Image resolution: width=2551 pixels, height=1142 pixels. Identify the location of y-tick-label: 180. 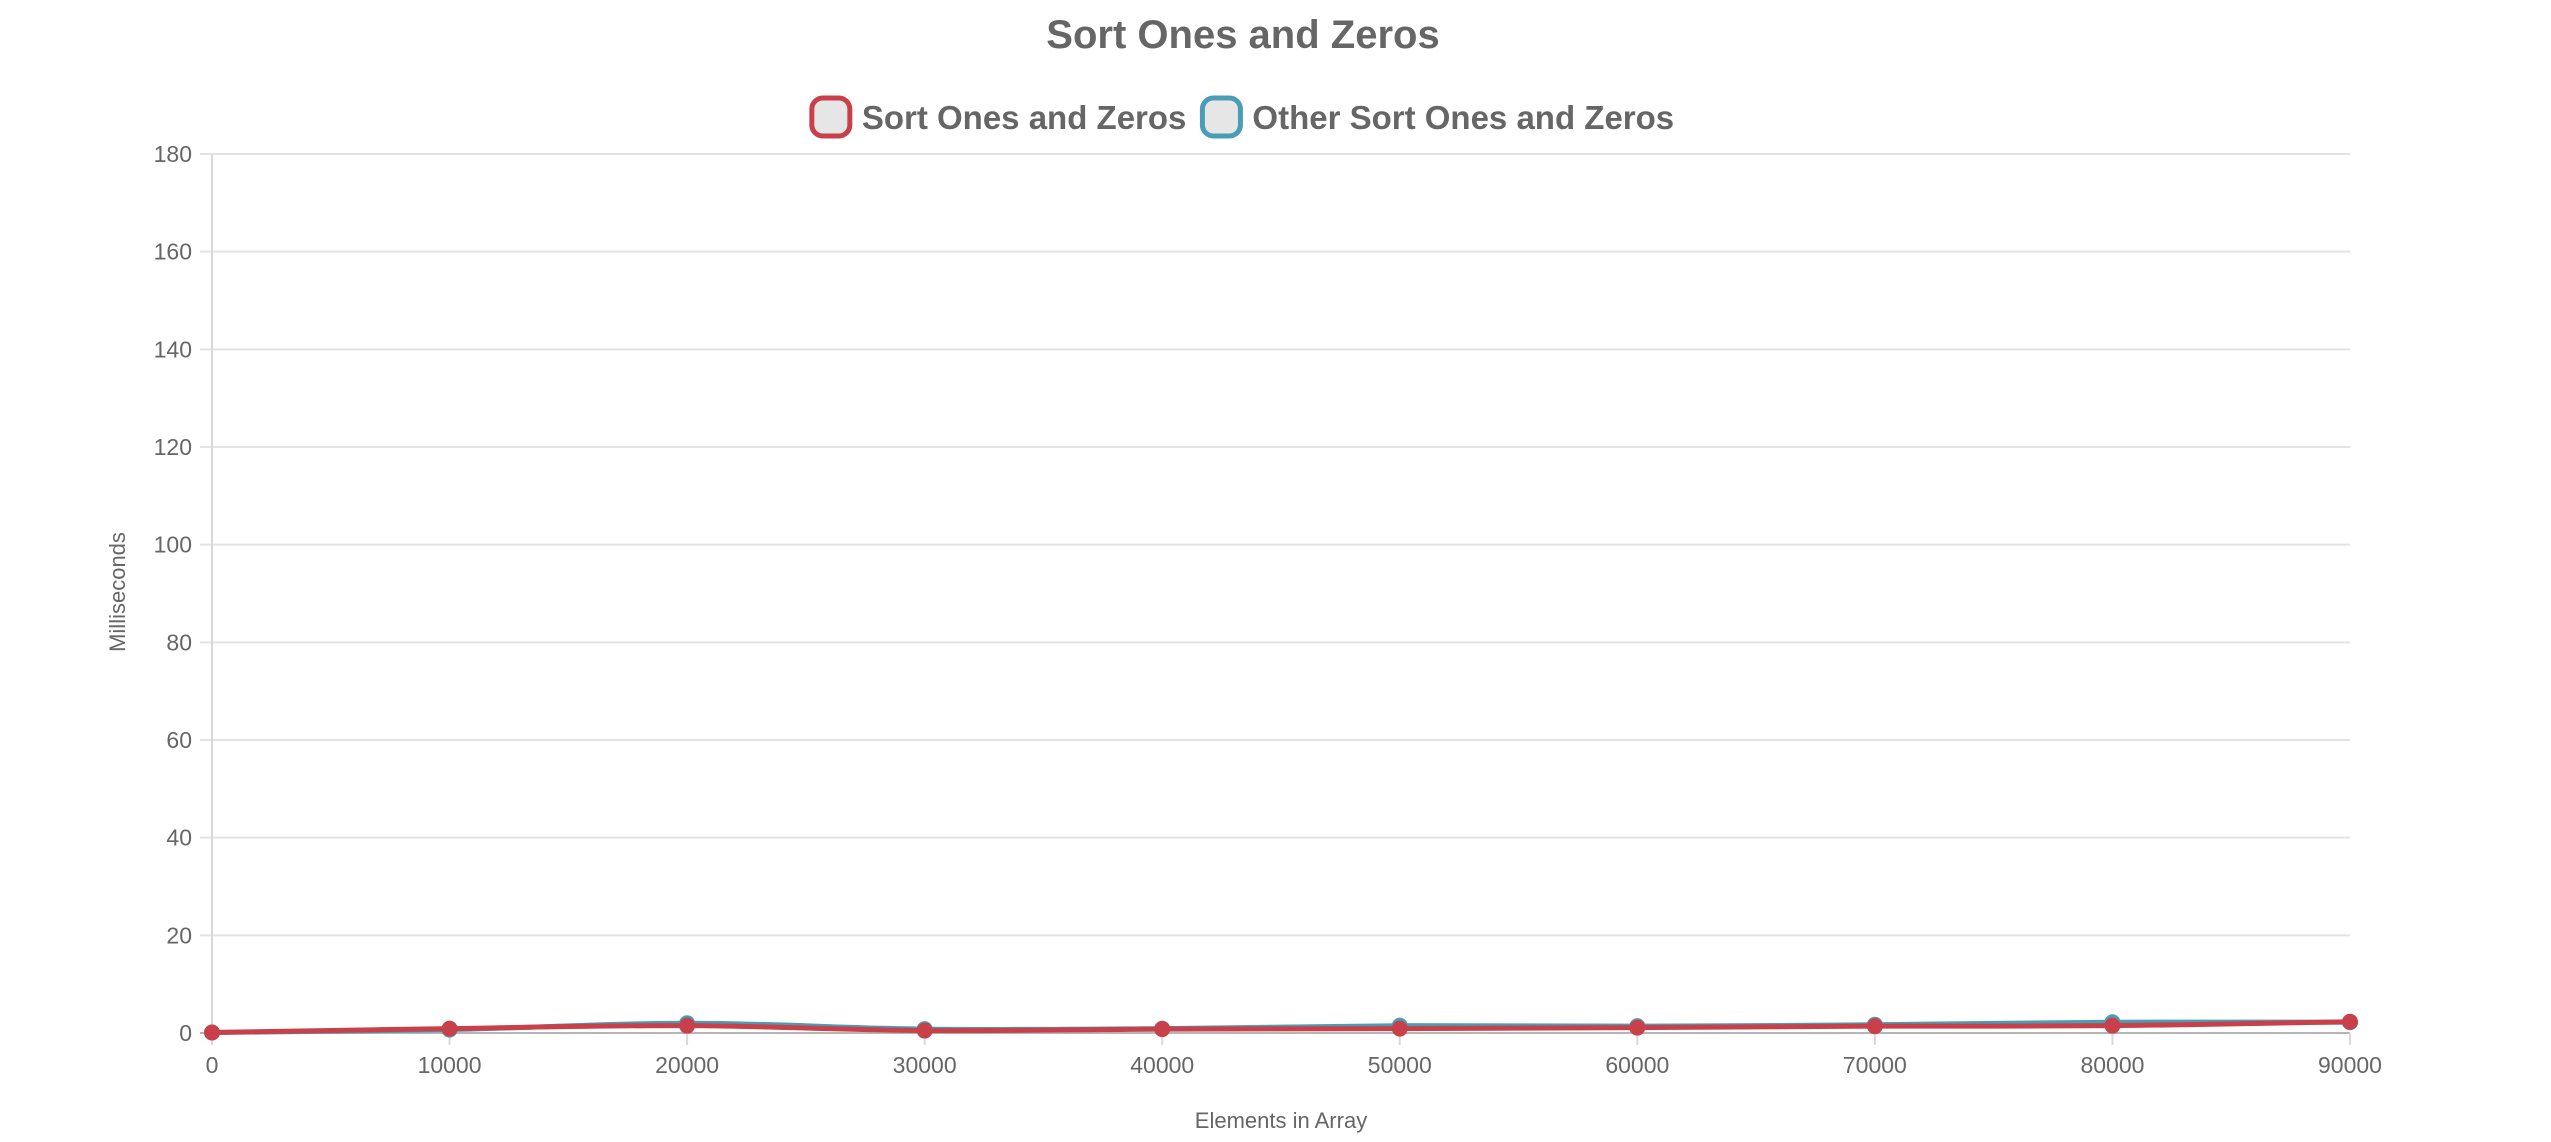
(173, 154).